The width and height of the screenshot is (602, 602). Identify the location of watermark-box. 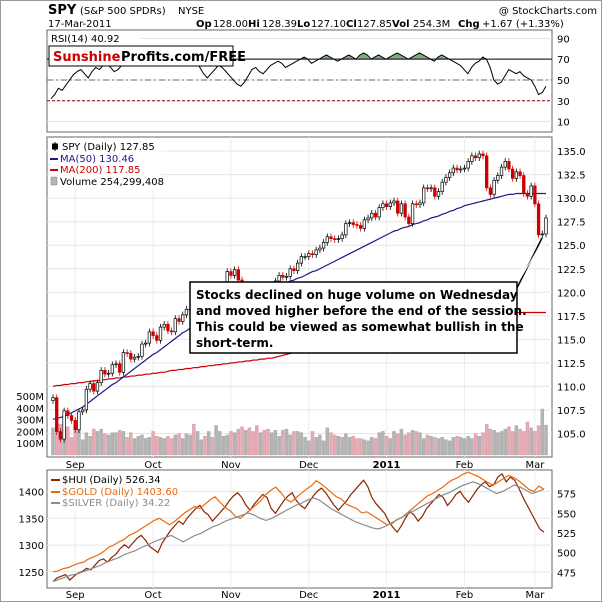
(141, 56).